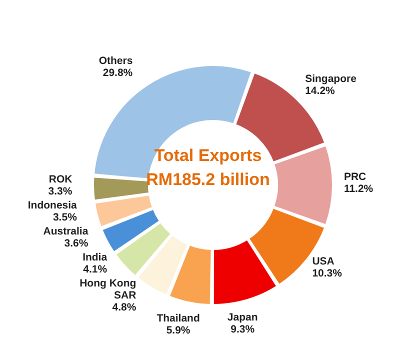  I want to click on data-label: 10.3%, so click(327, 273).